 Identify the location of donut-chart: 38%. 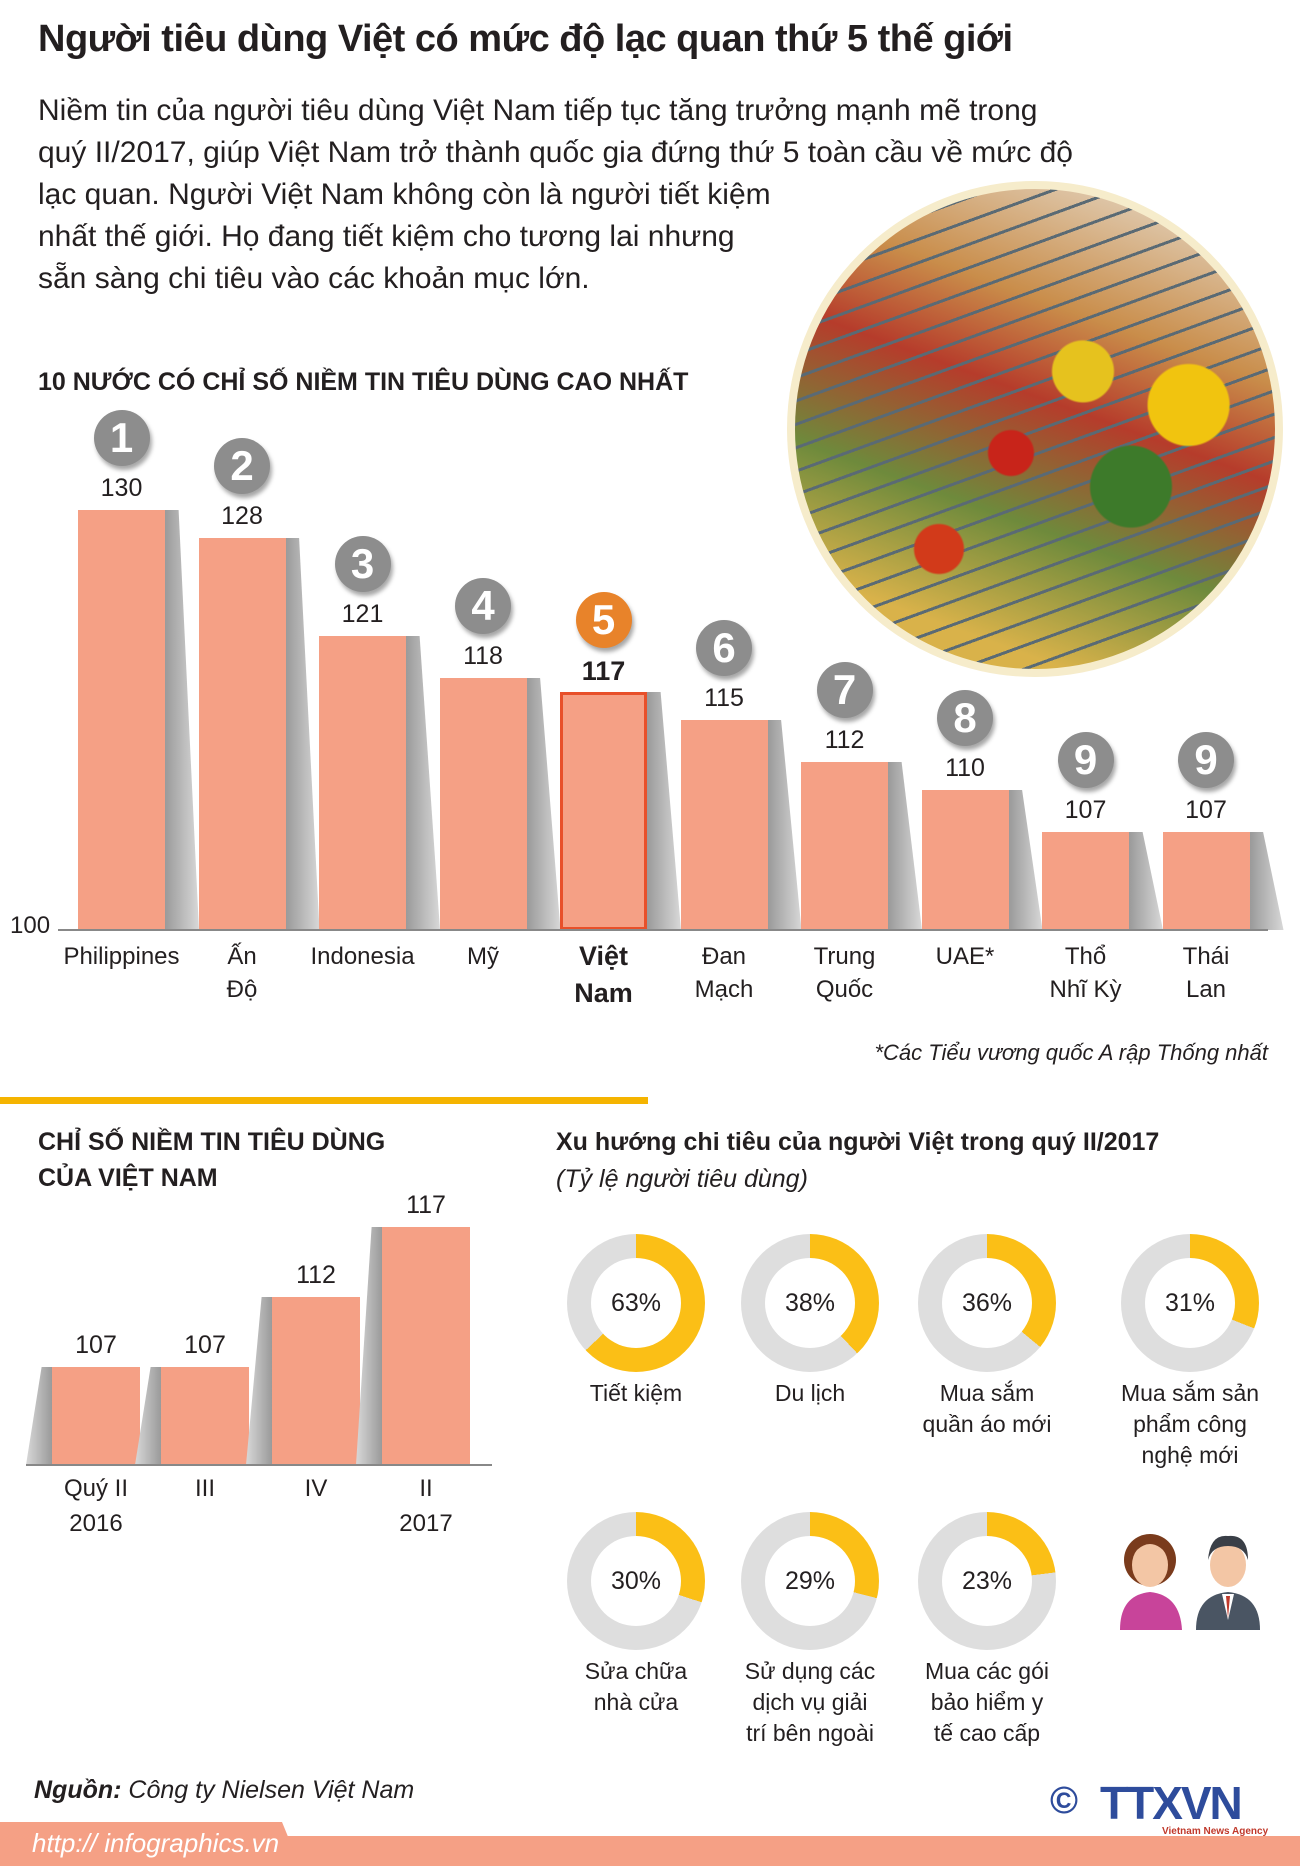
(810, 1303).